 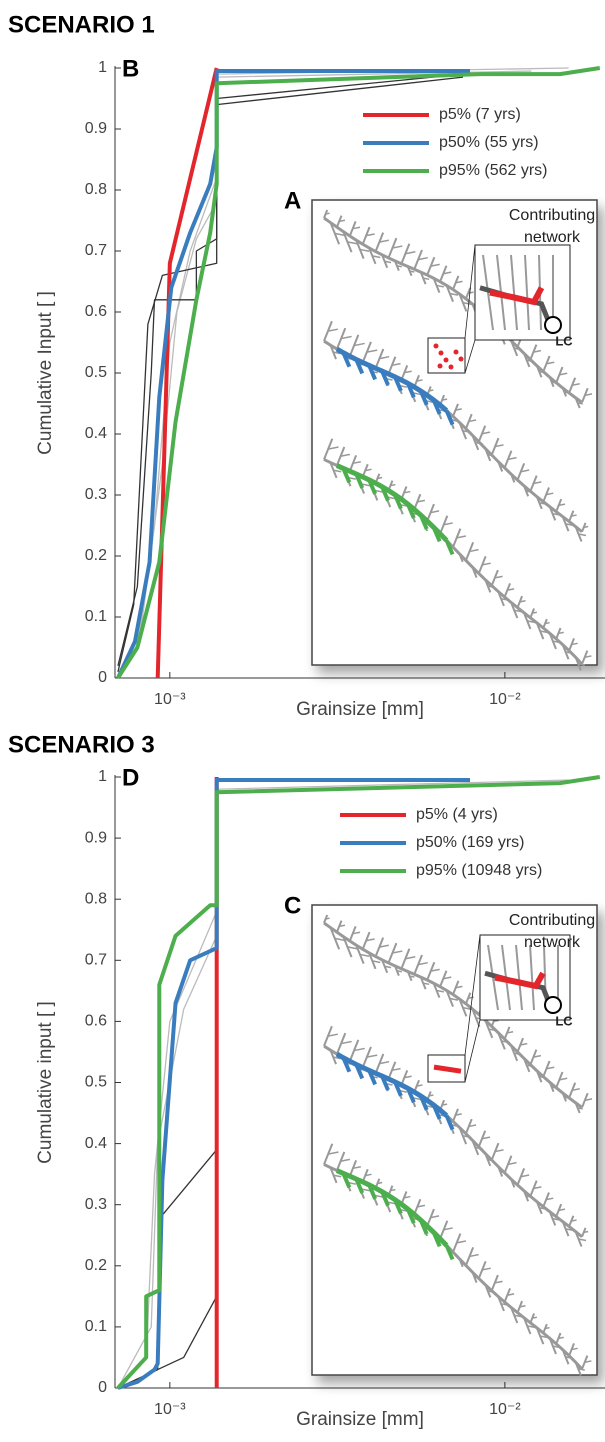 What do you see at coordinates (96, 433) in the screenshot?
I see `y-tick-label: 0.4` at bounding box center [96, 433].